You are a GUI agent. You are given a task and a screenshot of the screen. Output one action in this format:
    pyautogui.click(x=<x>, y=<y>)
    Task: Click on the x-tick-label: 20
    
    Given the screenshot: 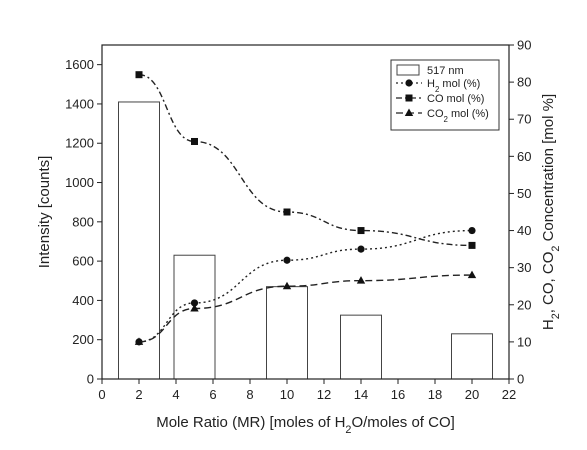 What is the action you would take?
    pyautogui.click(x=472, y=394)
    